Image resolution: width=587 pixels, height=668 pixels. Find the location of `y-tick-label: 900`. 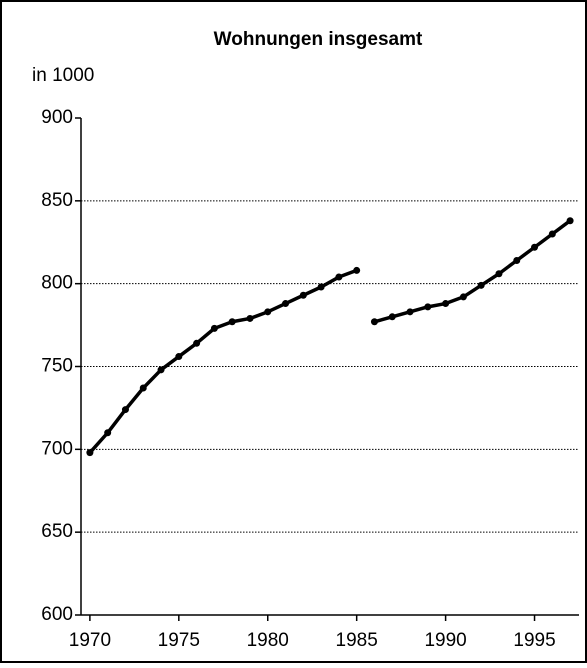

y-tick-label: 900 is located at coordinates (57, 117).